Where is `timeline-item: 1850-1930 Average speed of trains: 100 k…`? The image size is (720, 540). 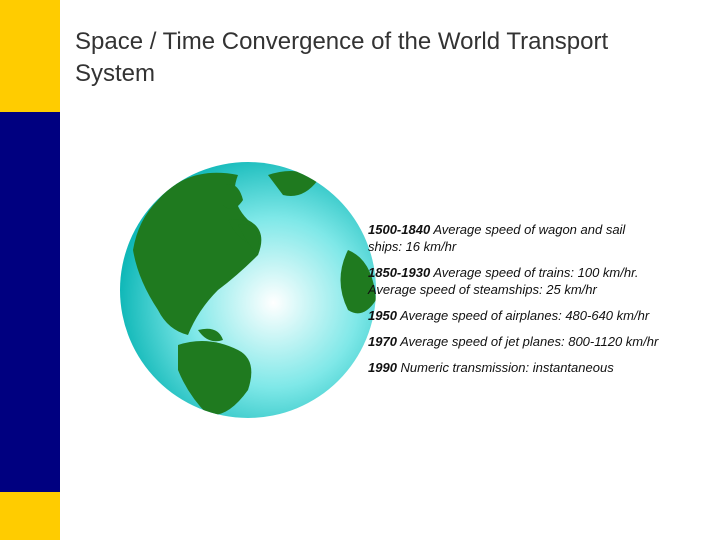 timeline-item: 1850-1930 Average speed of trains: 100 k… is located at coordinates (538, 281).